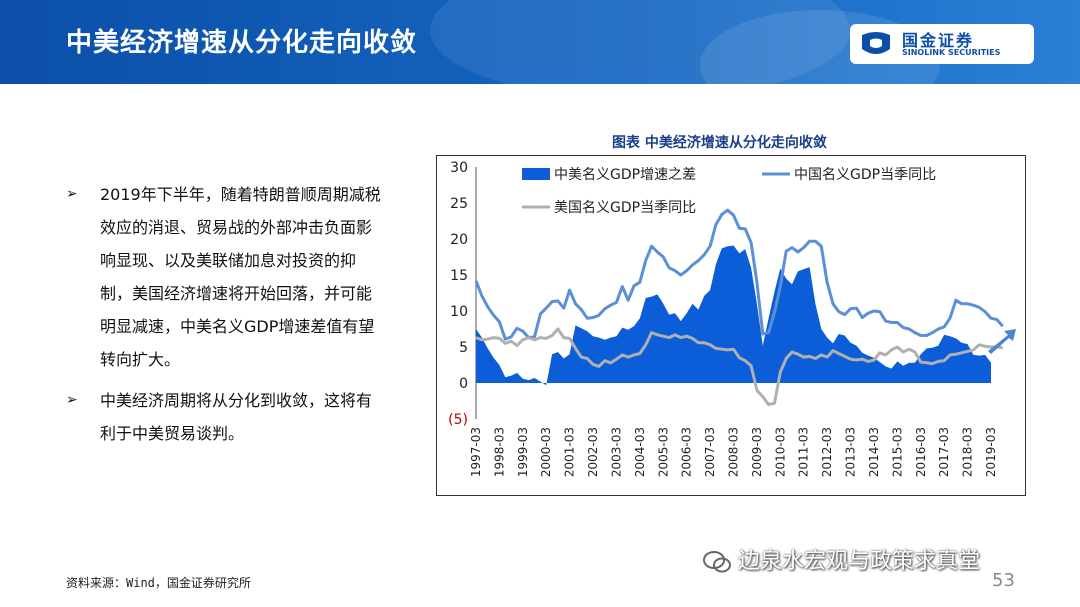  I want to click on x-tick-label: 2010-03, so click(780, 452).